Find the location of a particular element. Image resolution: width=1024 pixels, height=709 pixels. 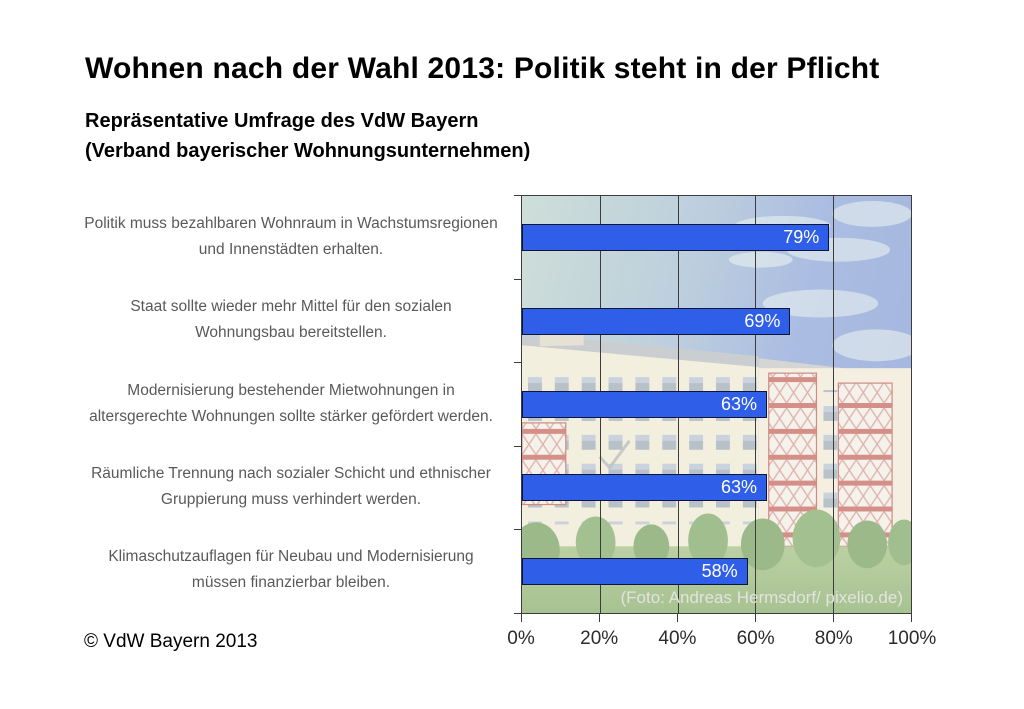

x-axis-tick-labels: 0% 20% 40% 60% 80% 100% is located at coordinates (721, 640).